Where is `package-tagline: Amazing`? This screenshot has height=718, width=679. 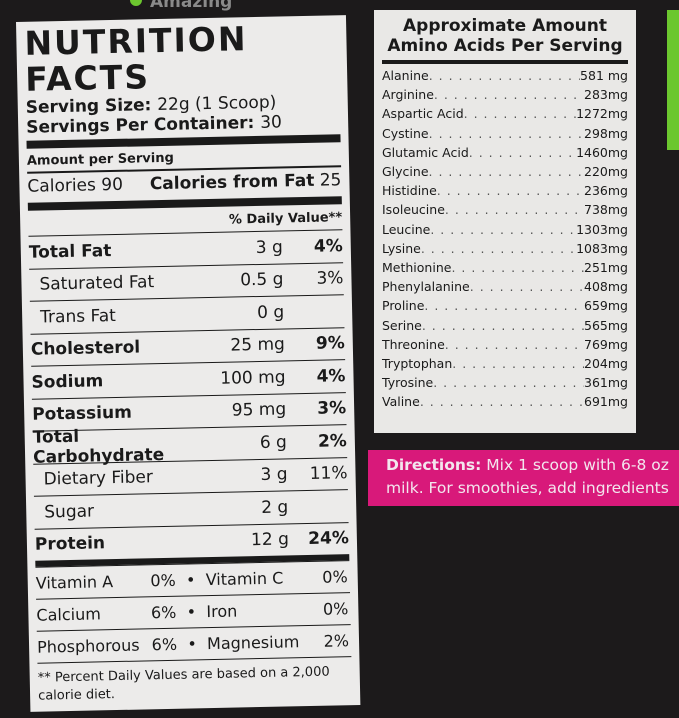 package-tagline: Amazing is located at coordinates (191, 6).